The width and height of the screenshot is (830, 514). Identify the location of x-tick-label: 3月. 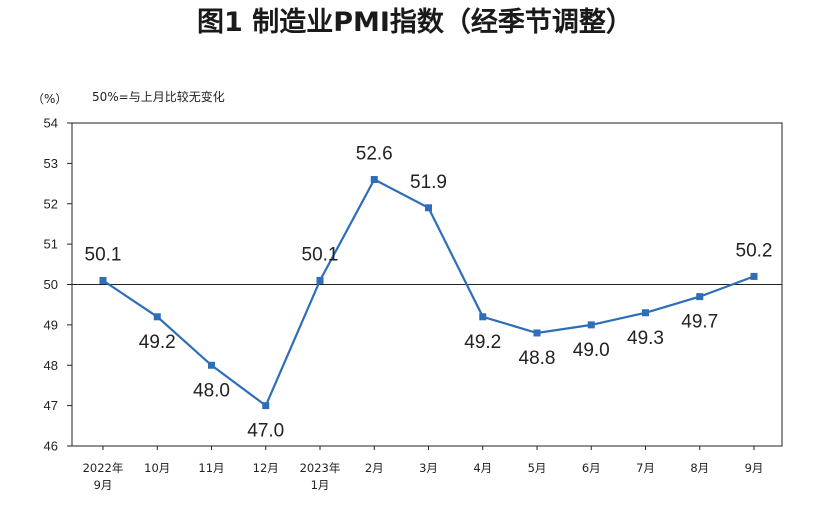
(428, 468).